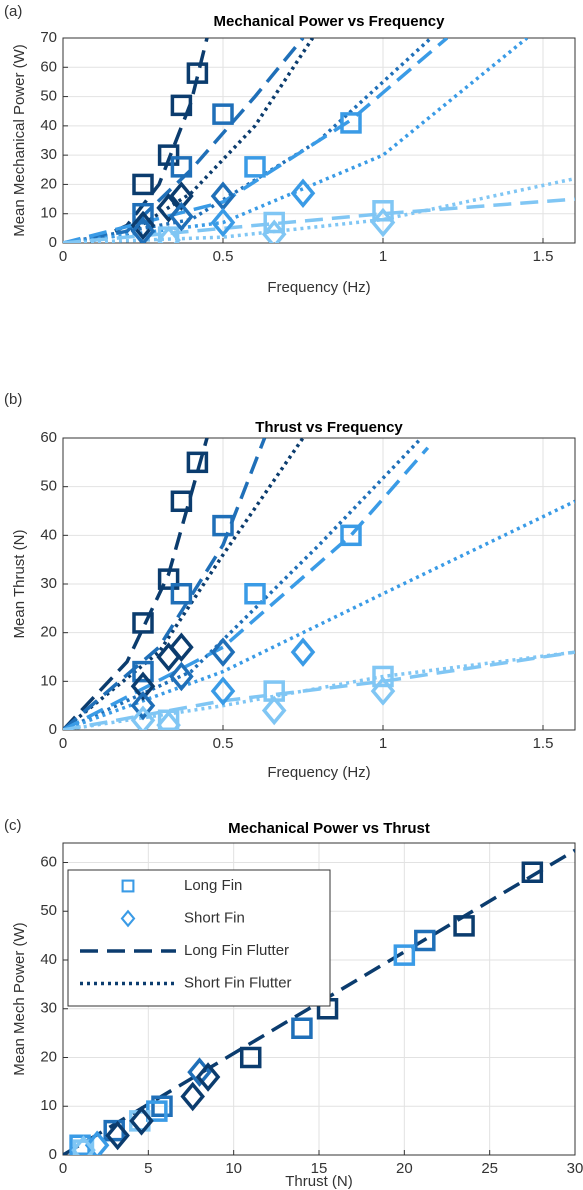  I want to click on x-tick-label: 20, so click(404, 1168).